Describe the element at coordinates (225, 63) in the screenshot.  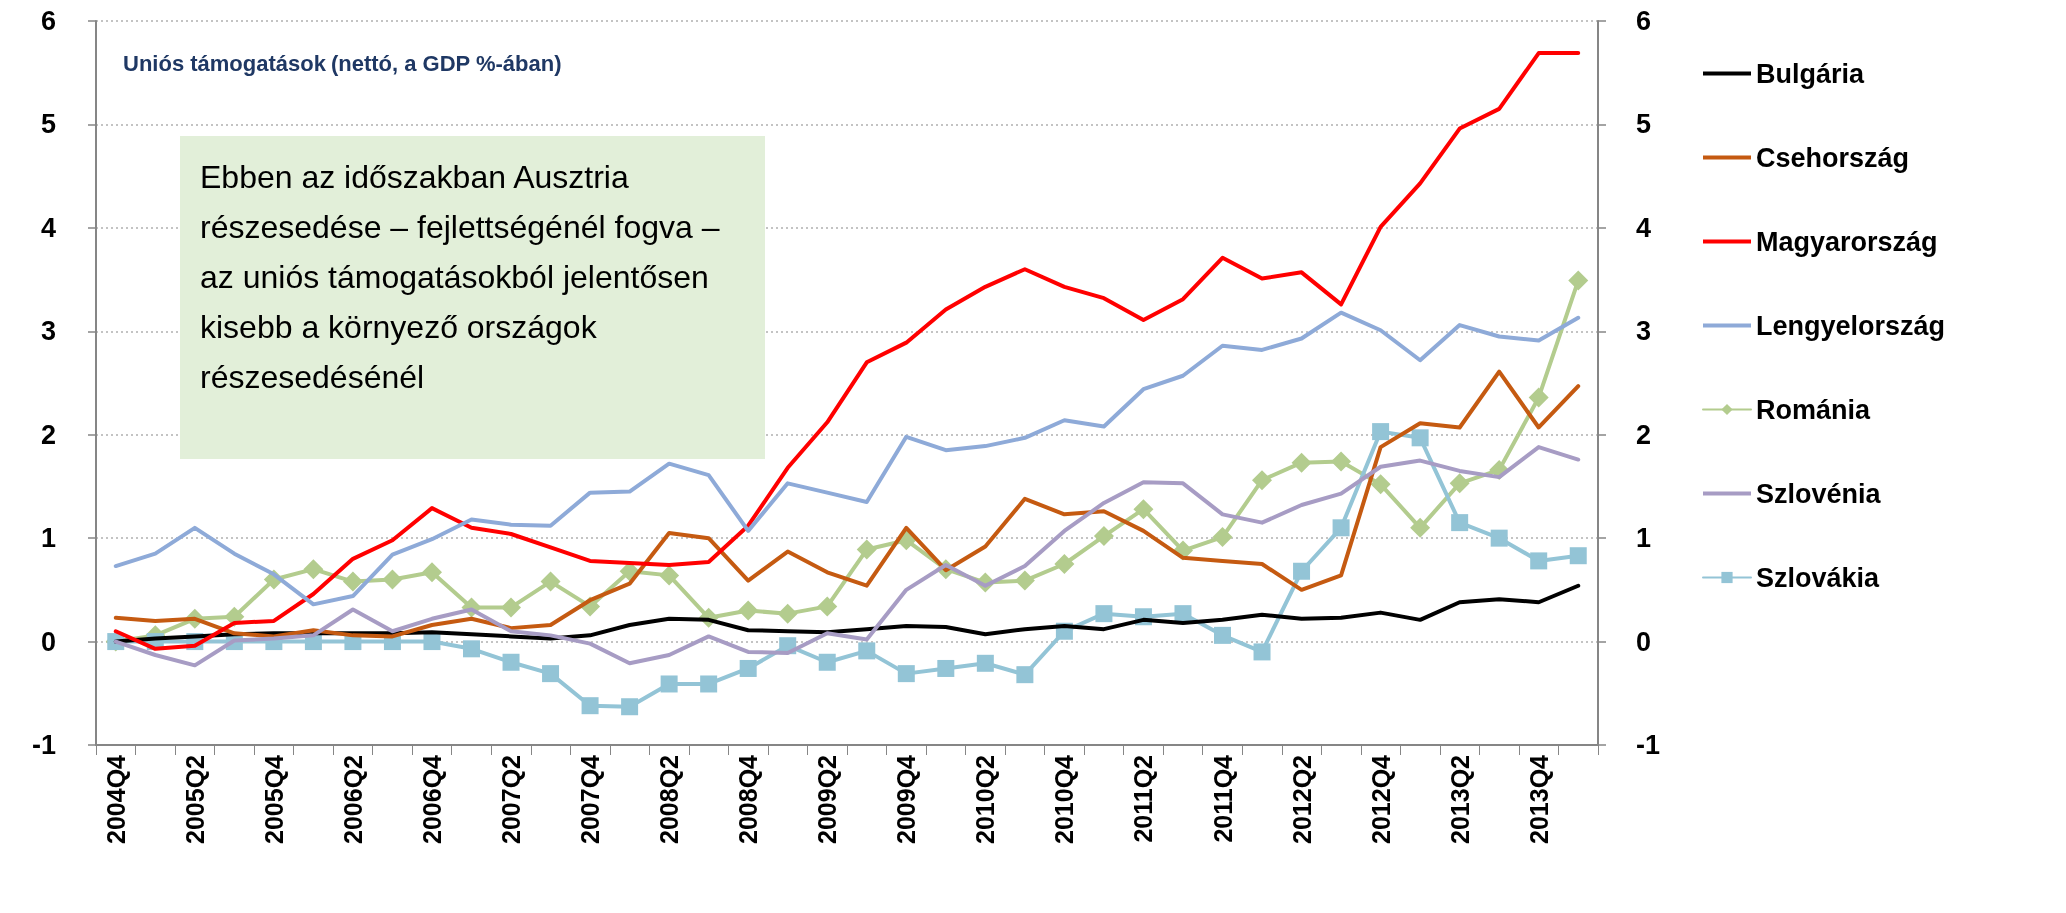
I see `text: Uniós támogatások` at that location.